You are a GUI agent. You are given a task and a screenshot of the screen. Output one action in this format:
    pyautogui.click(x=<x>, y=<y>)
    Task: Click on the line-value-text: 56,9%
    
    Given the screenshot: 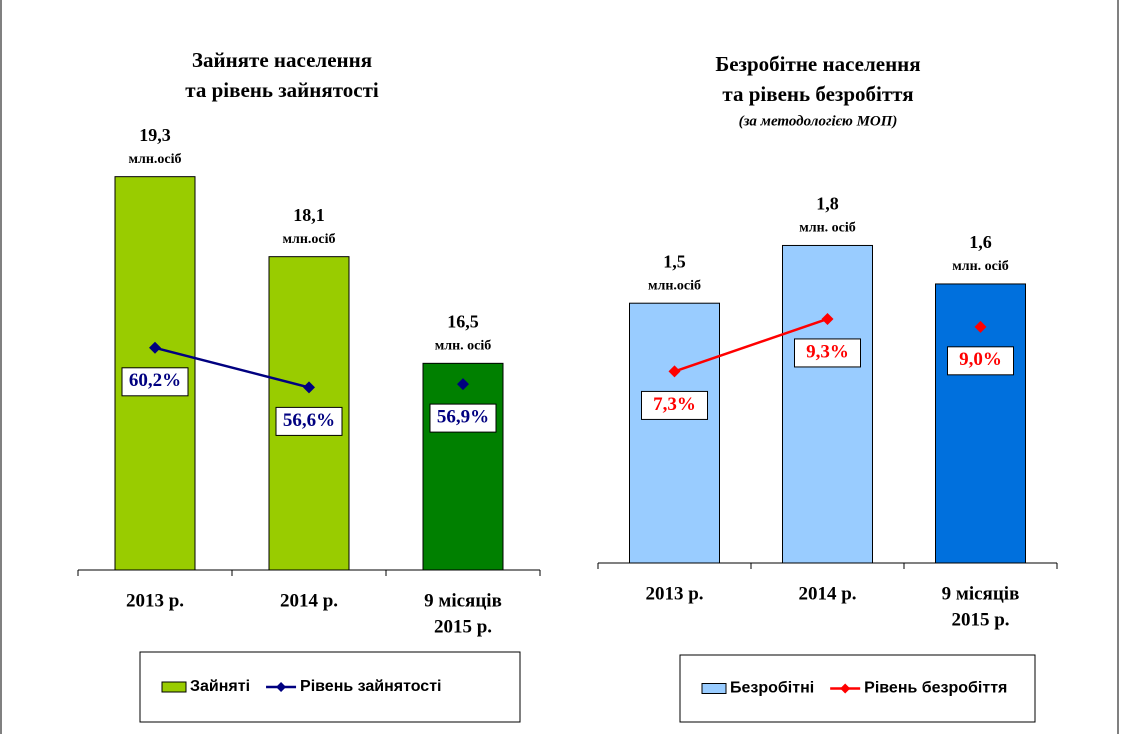 What is the action you would take?
    pyautogui.click(x=463, y=416)
    